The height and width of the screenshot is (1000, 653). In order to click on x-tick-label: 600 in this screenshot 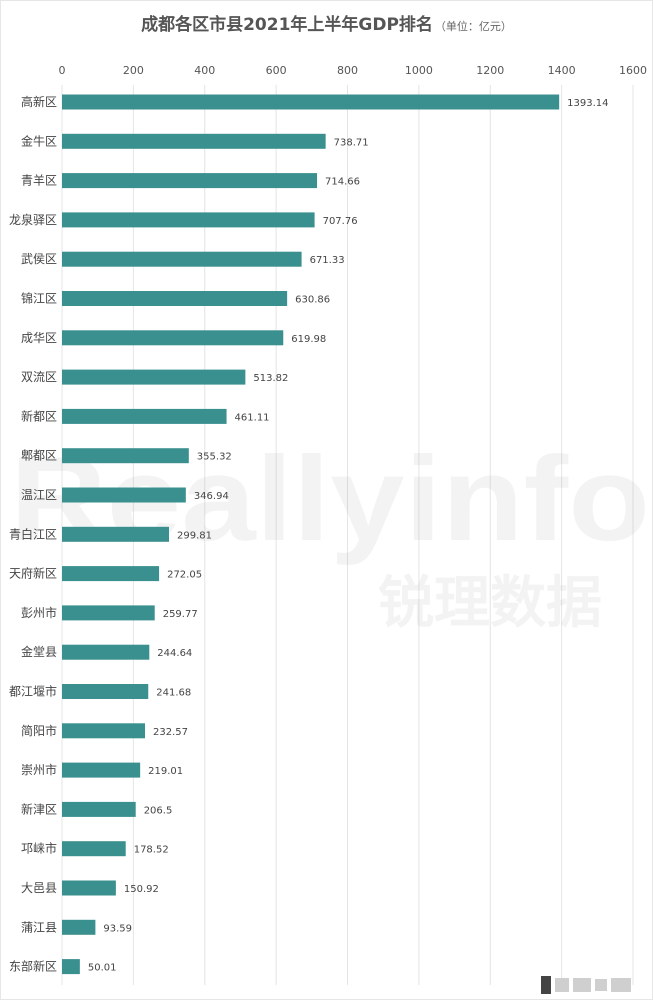, I will do `click(276, 70)`.